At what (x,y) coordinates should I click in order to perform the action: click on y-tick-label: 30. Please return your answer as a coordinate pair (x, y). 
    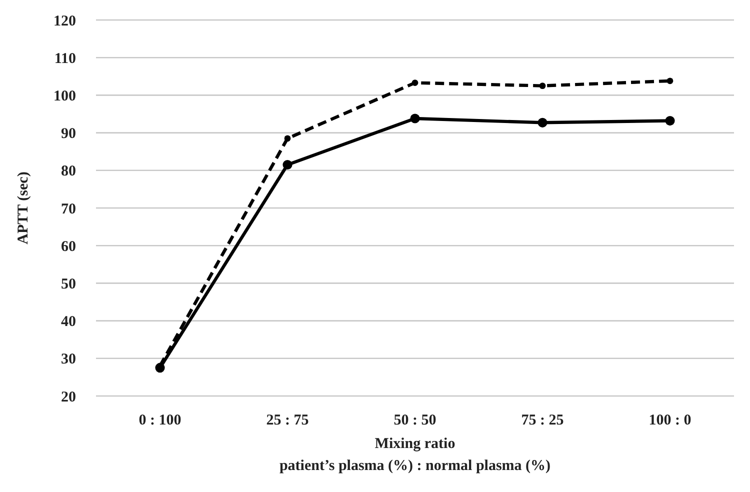
    Looking at the image, I should click on (68, 360).